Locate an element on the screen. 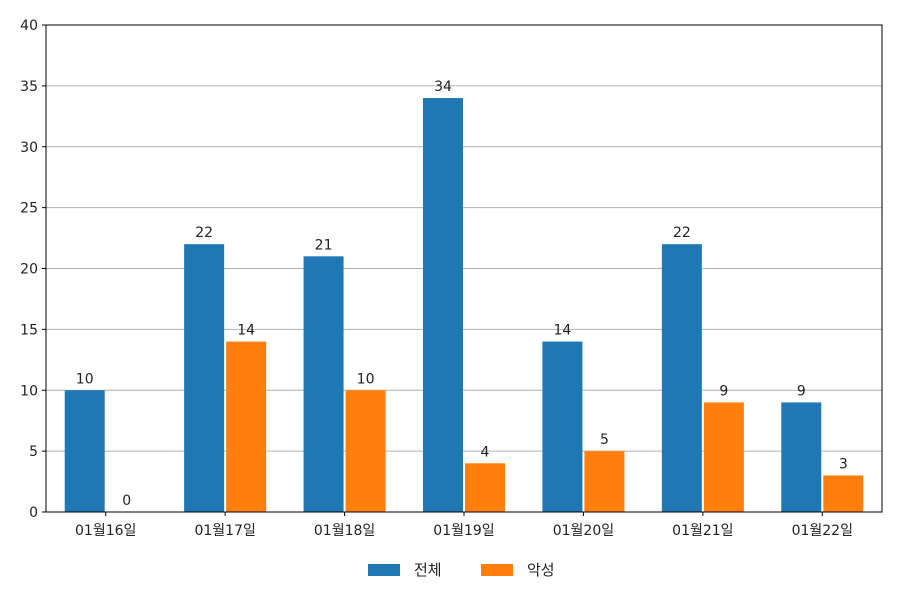 The width and height of the screenshot is (900, 600). x-tick-label: 01월21일 is located at coordinates (702, 531).